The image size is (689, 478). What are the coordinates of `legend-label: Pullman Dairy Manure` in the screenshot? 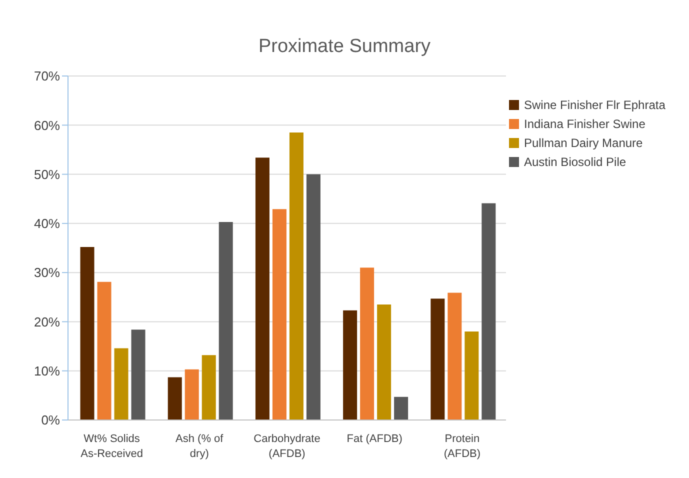 It's located at (583, 143).